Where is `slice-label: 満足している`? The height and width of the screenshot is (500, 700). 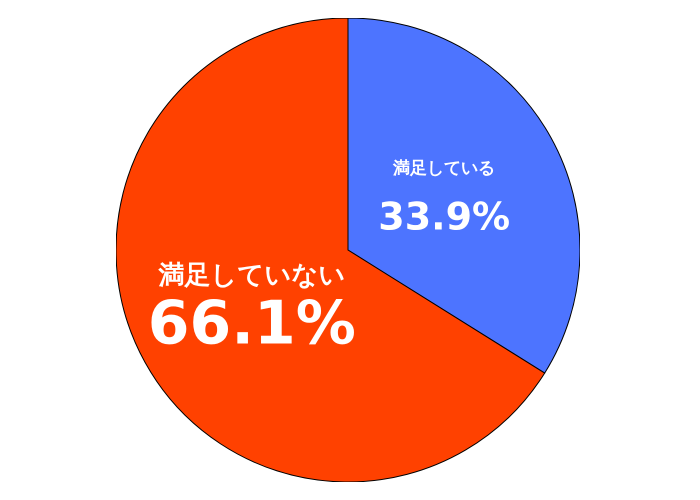
slice-label: 満足している is located at coordinates (444, 168).